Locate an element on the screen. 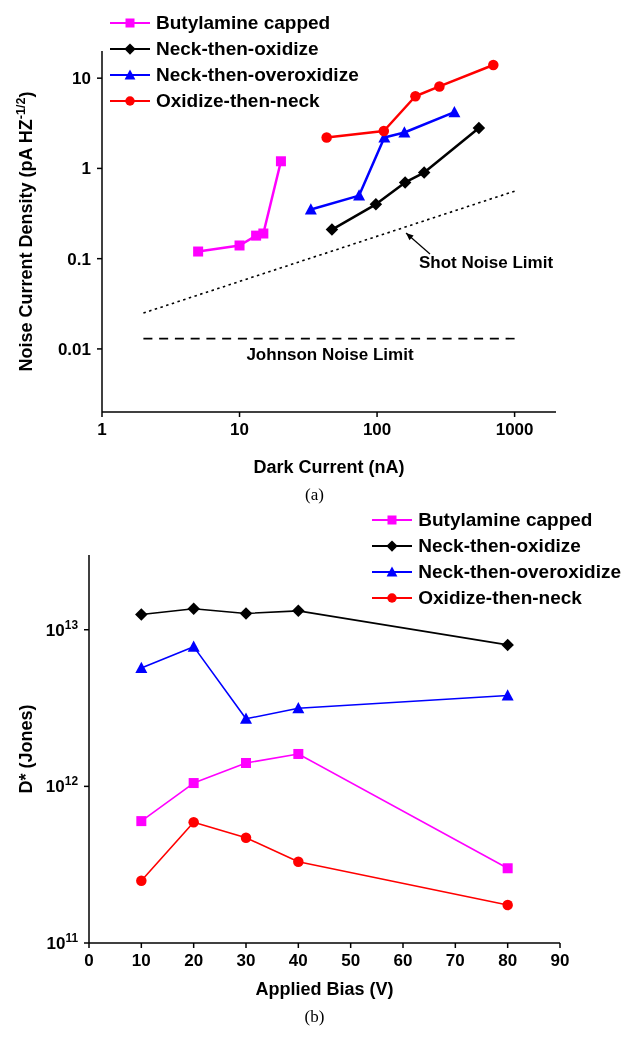 This screenshot has height=1041, width=629. annotation: Johnson Noise Limit is located at coordinates (330, 354).